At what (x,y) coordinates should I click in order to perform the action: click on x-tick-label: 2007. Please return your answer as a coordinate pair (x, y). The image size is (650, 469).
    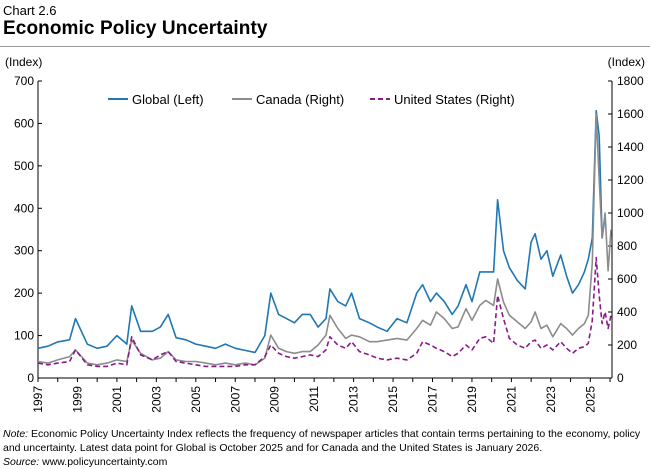
    Looking at the image, I should click on (235, 399).